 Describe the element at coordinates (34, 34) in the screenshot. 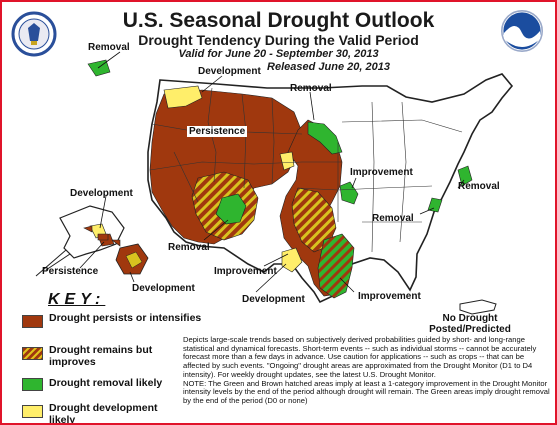

I see `commerce-seal-icon` at that location.